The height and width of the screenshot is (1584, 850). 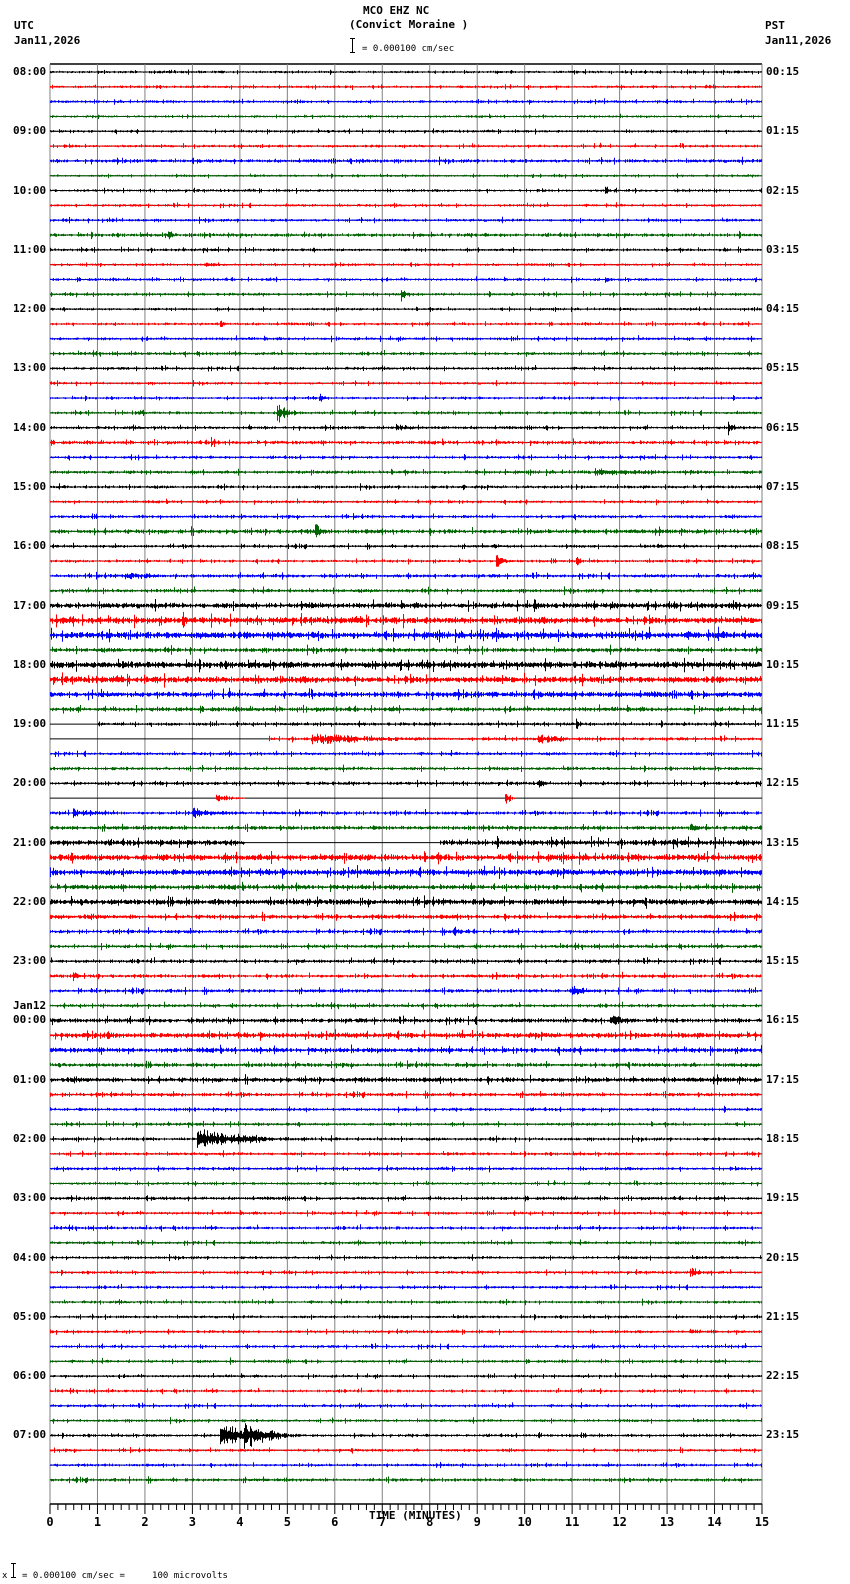 I want to click on utc-date-change-label: Jan12, so click(x=30, y=1006).